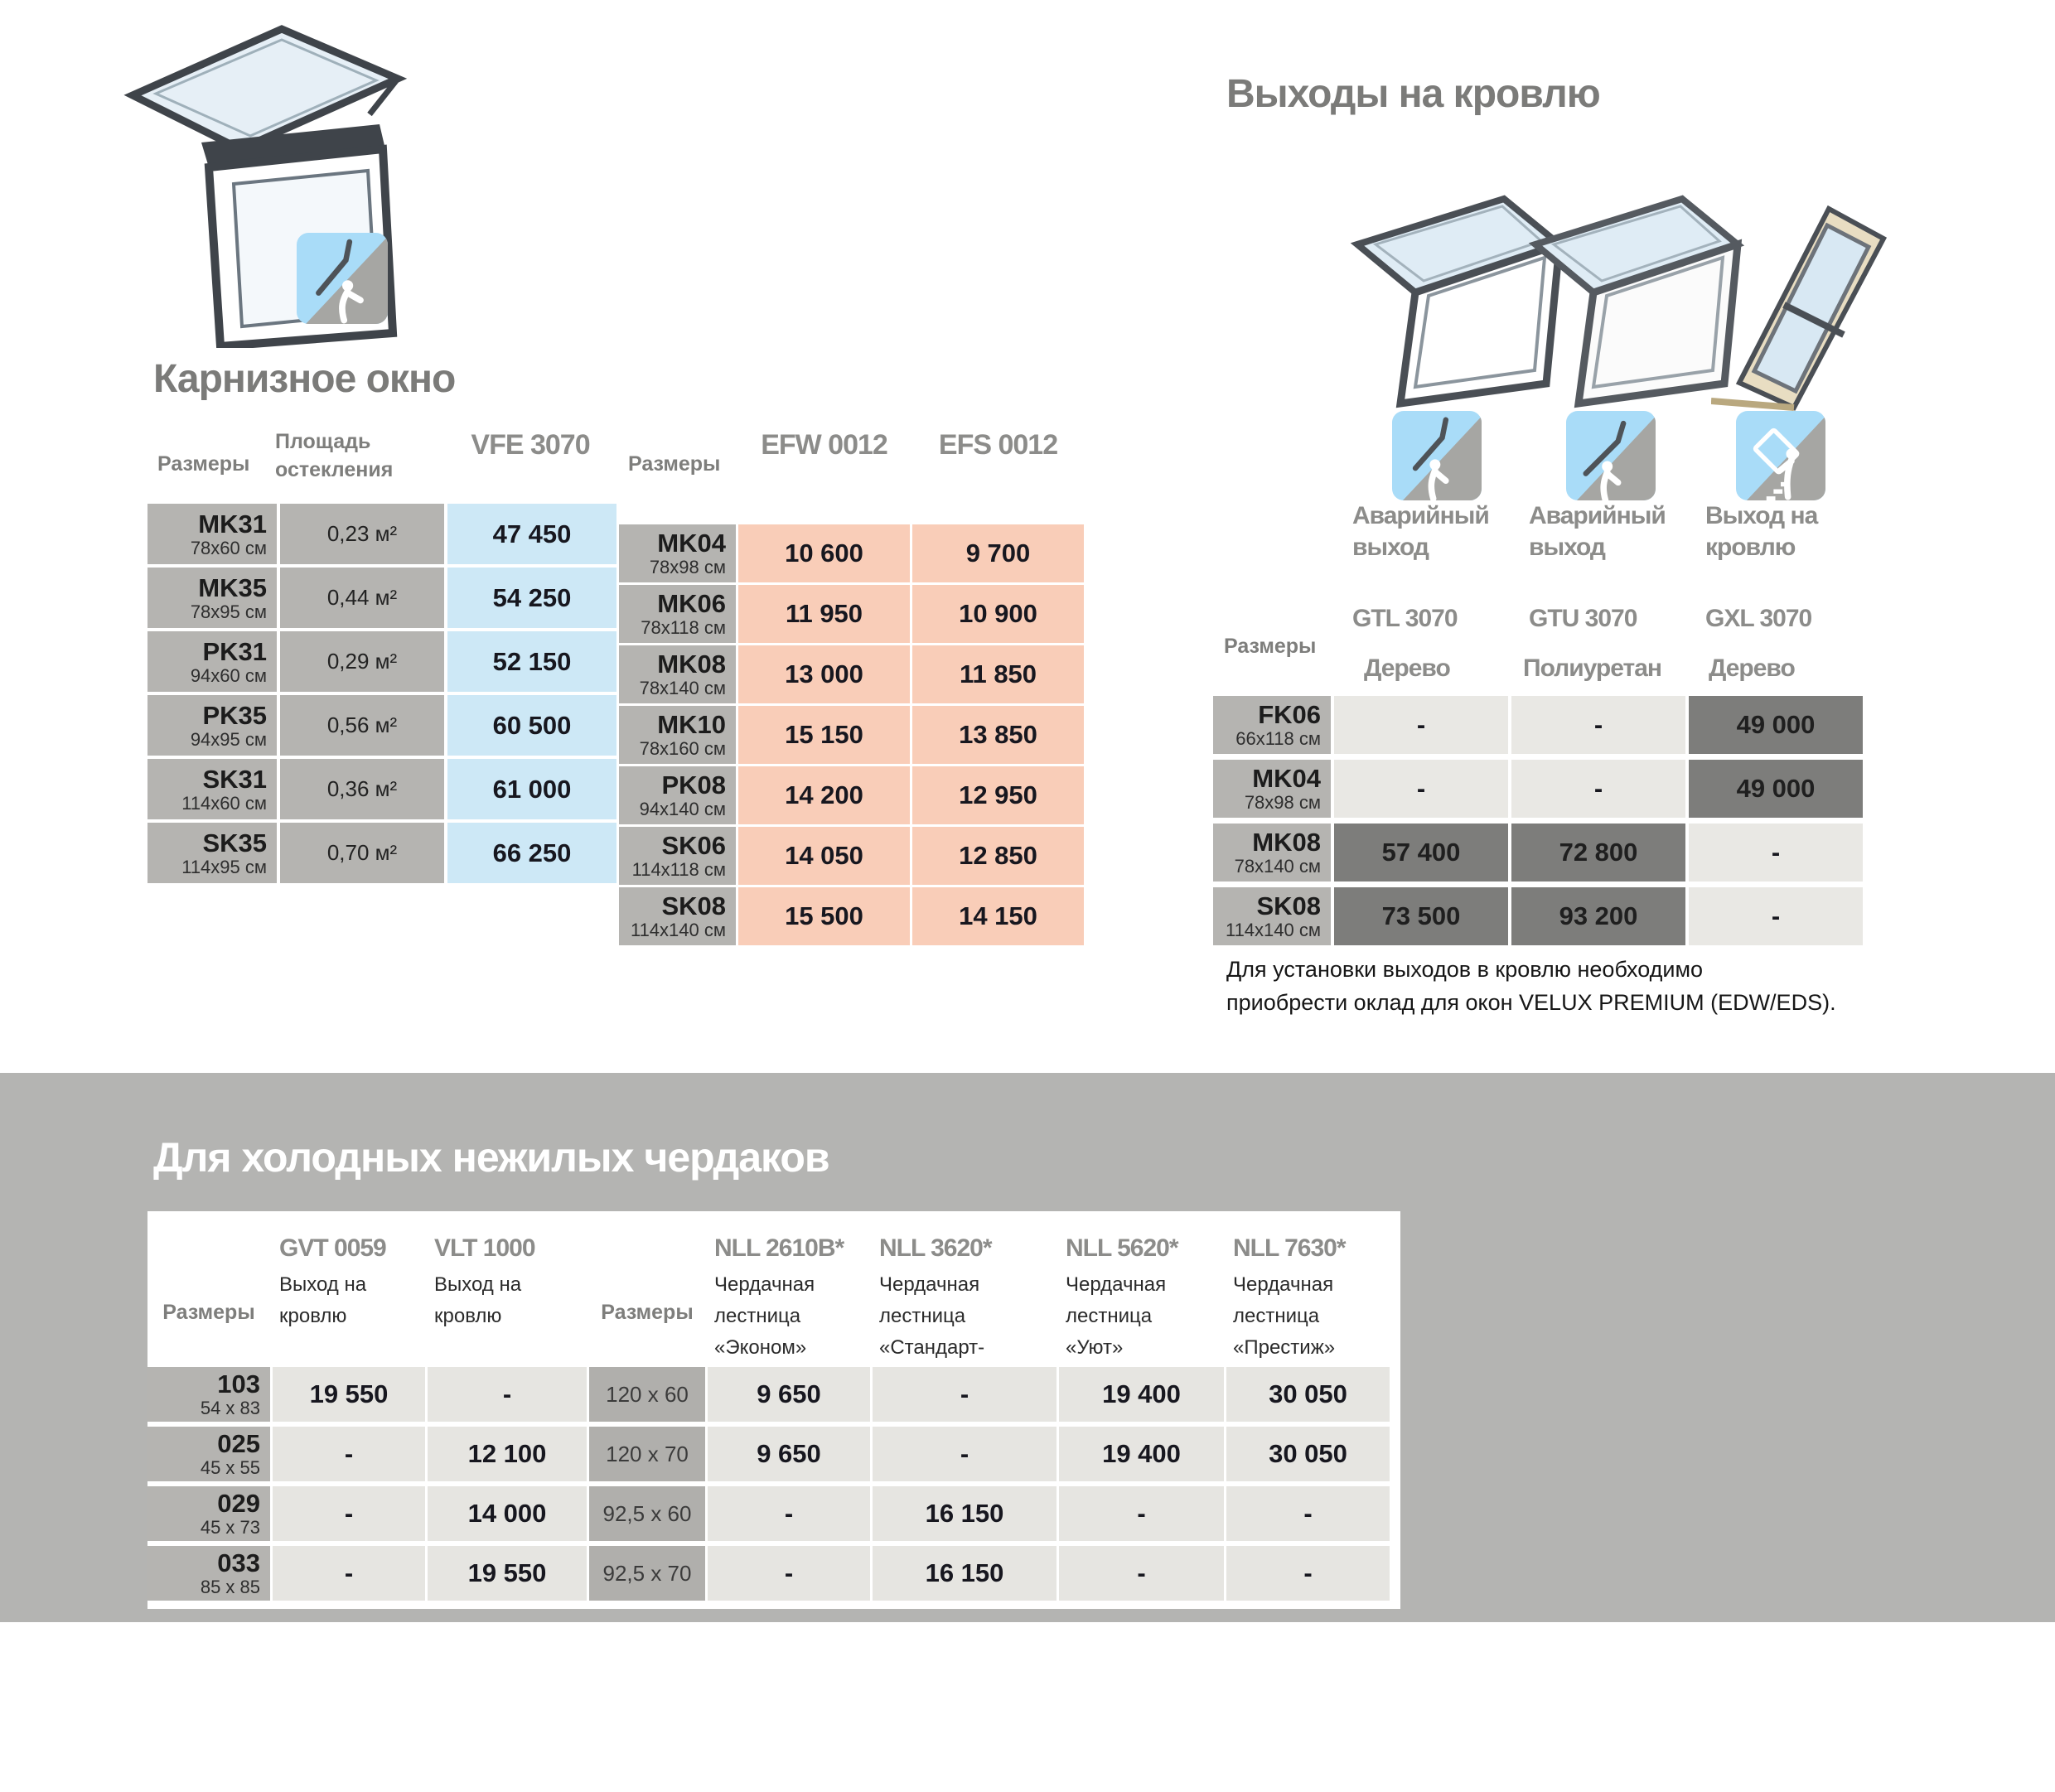  What do you see at coordinates (1272, 916) in the screenshot?
I see `model-size-cell: SK08 114x140 см` at bounding box center [1272, 916].